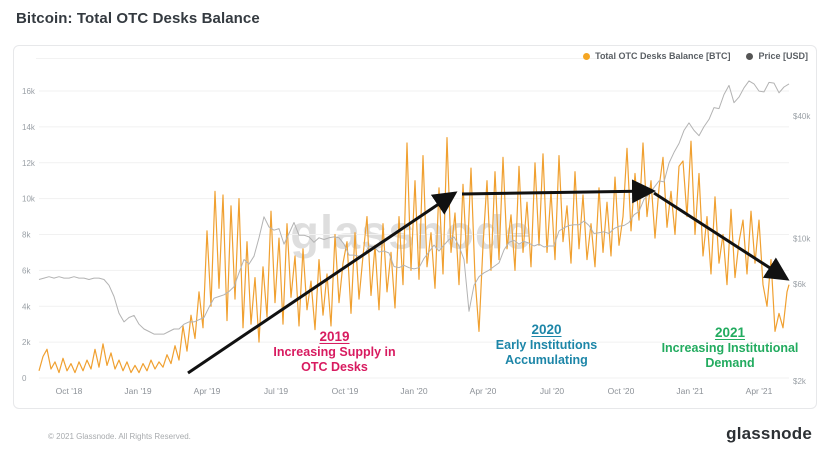 This screenshot has height=452, width=830. What do you see at coordinates (29, 199) in the screenshot?
I see `y-left-tick-label: 10k` at bounding box center [29, 199].